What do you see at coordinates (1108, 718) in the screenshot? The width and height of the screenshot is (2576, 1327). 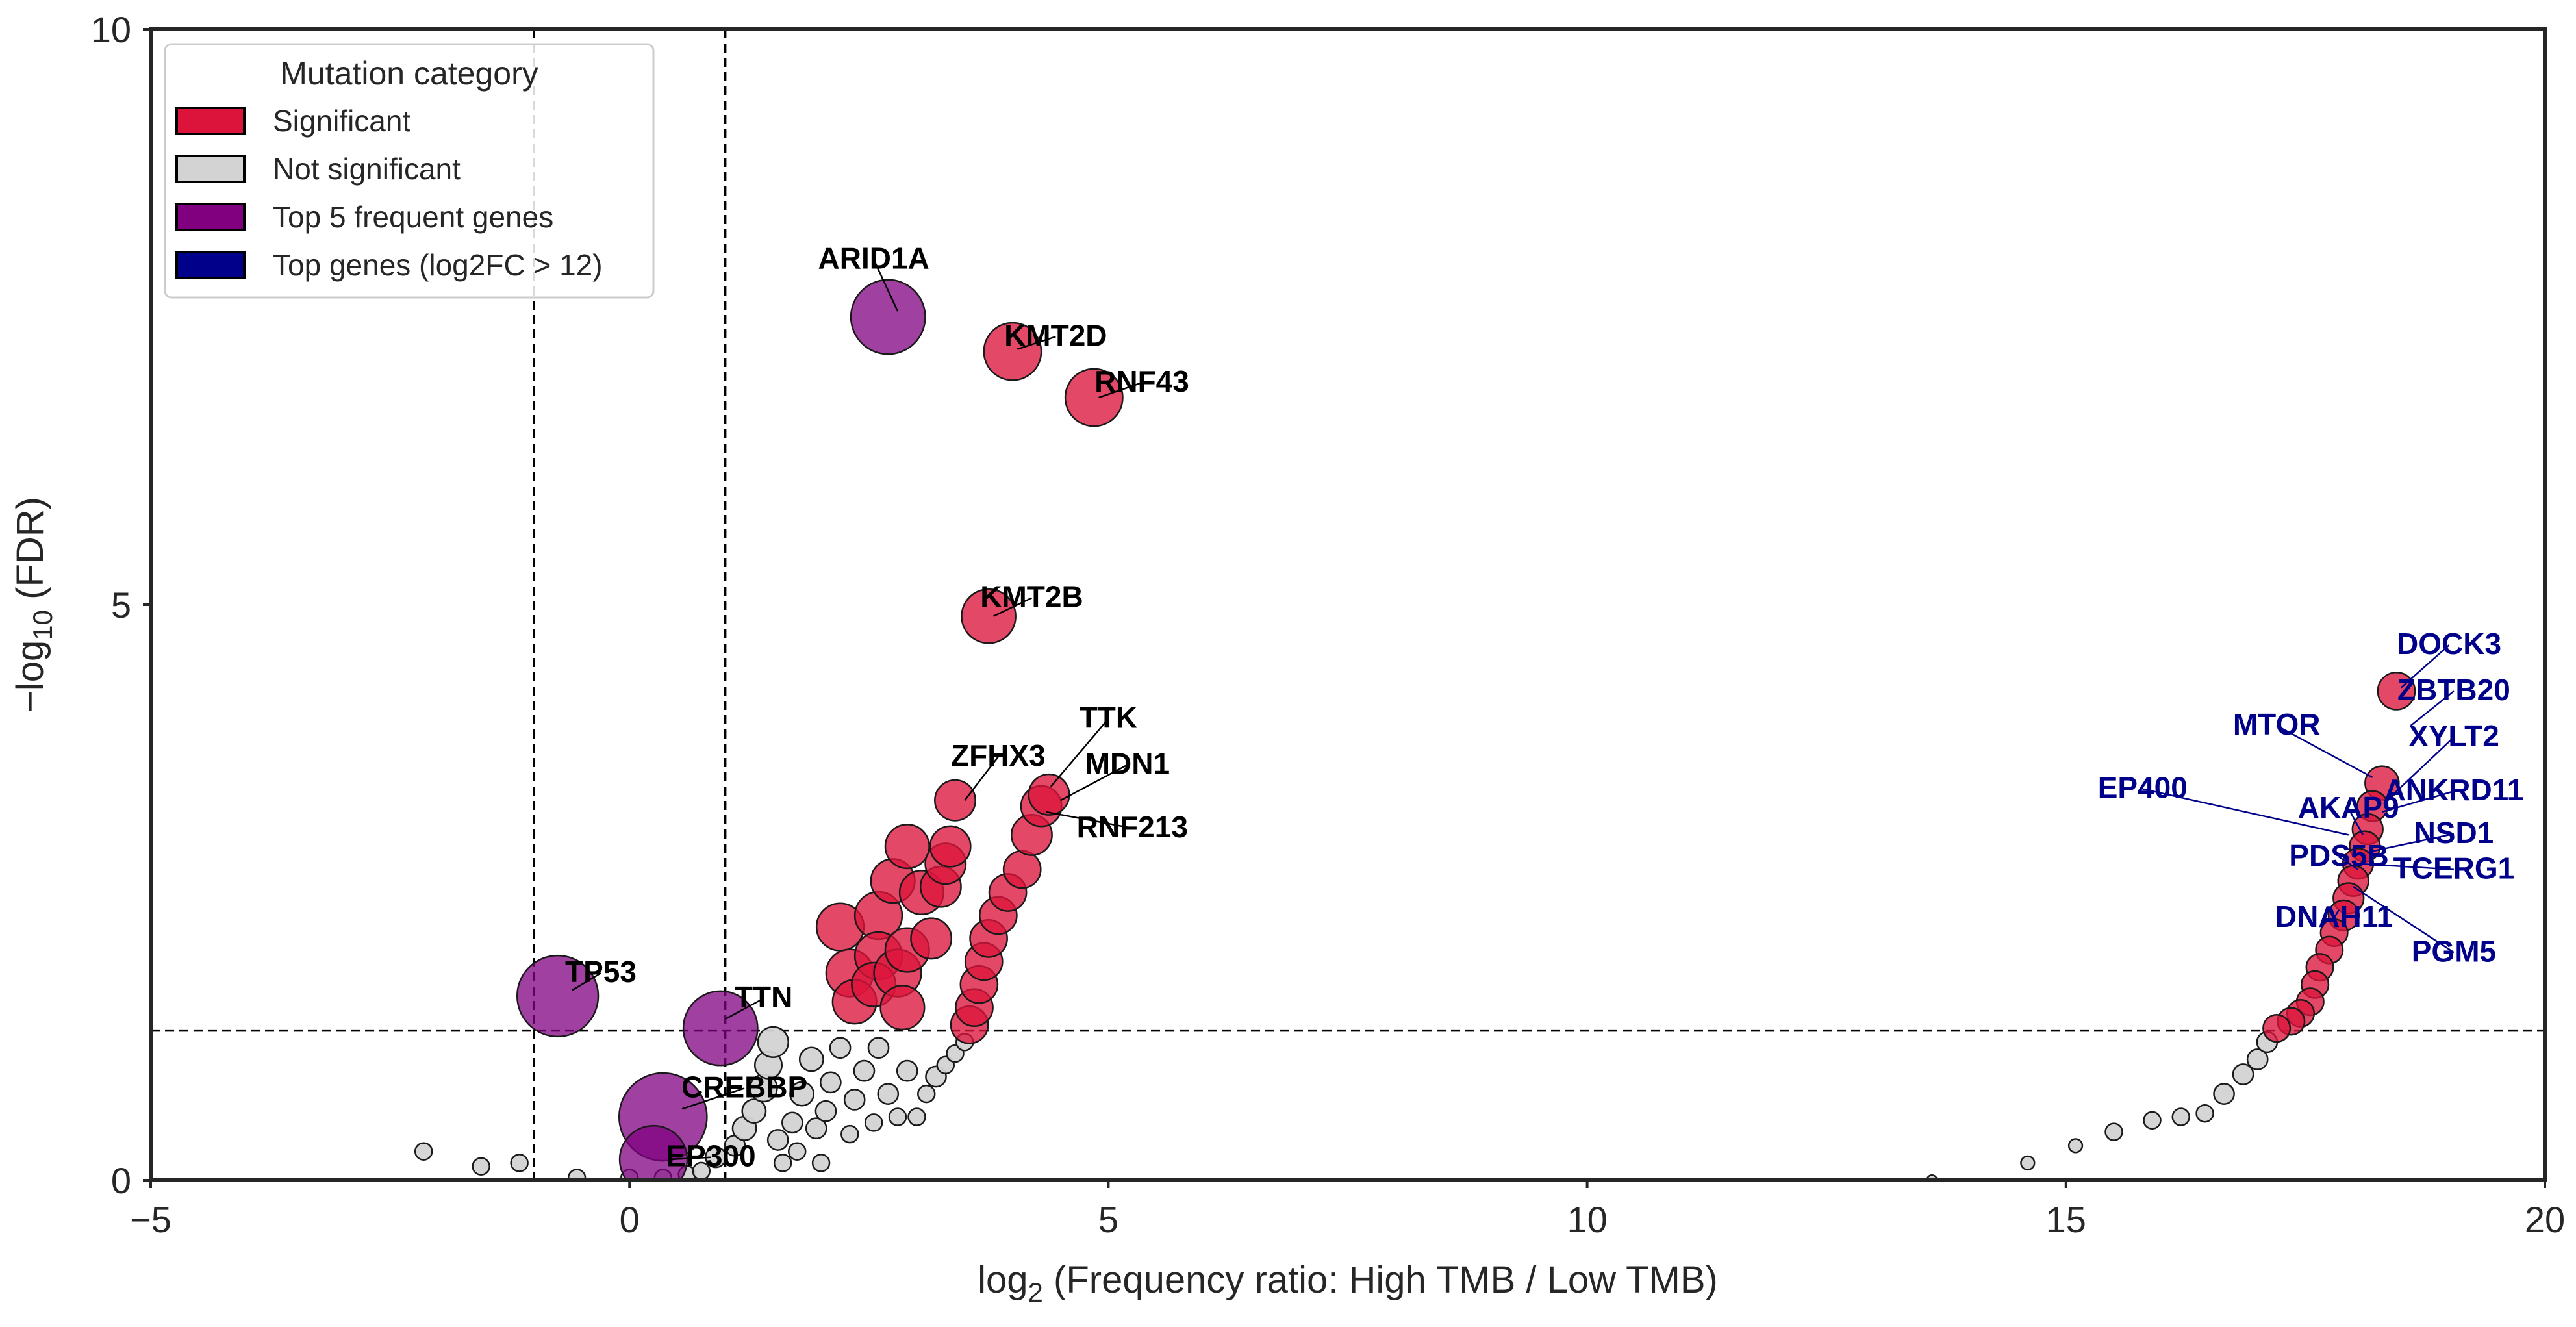 I see `annotation-label-ttk: TTK` at bounding box center [1108, 718].